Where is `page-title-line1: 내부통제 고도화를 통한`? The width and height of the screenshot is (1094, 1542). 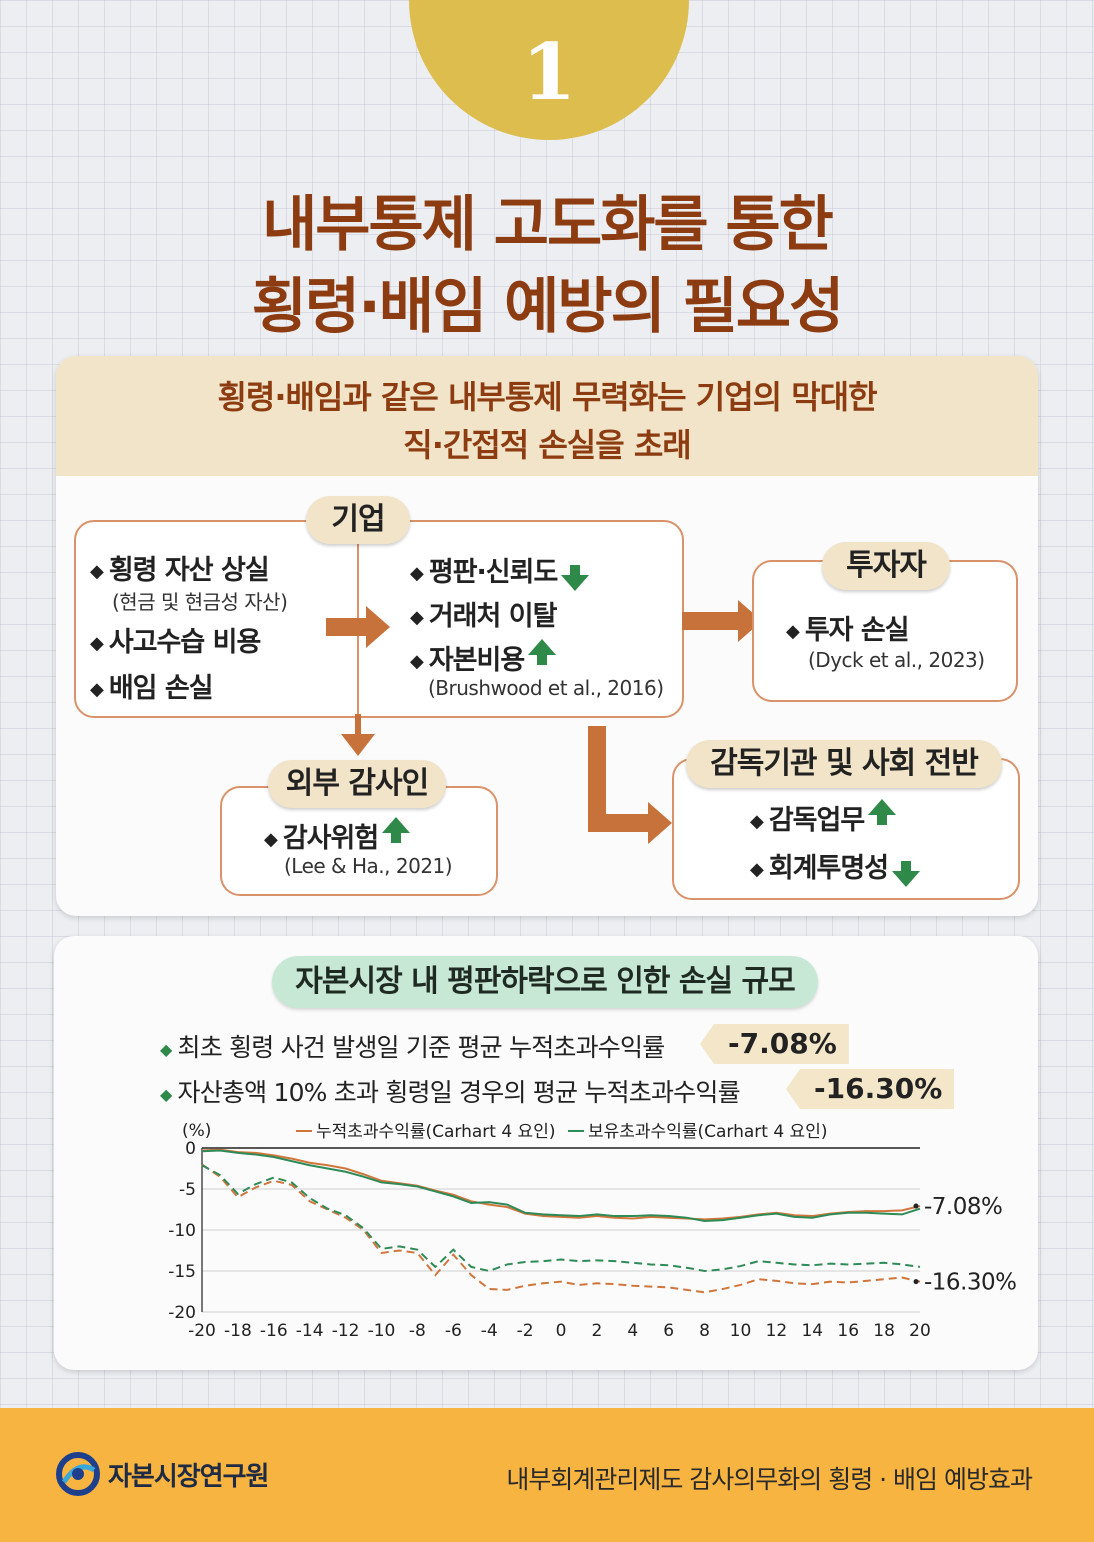 page-title-line1: 내부통제 고도화를 통한 is located at coordinates (548, 225).